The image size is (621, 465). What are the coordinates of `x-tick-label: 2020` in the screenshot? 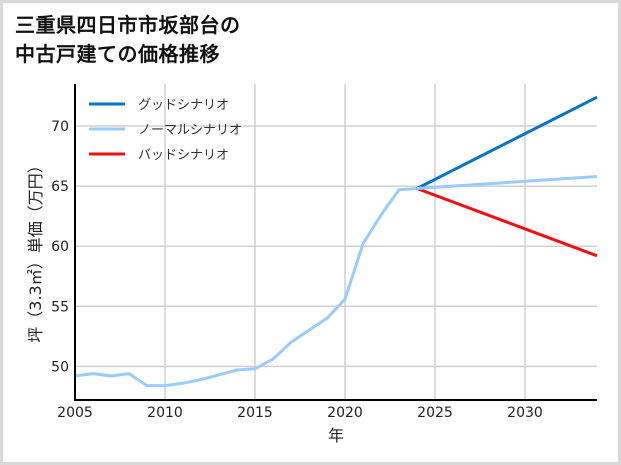 It's located at (345, 413).